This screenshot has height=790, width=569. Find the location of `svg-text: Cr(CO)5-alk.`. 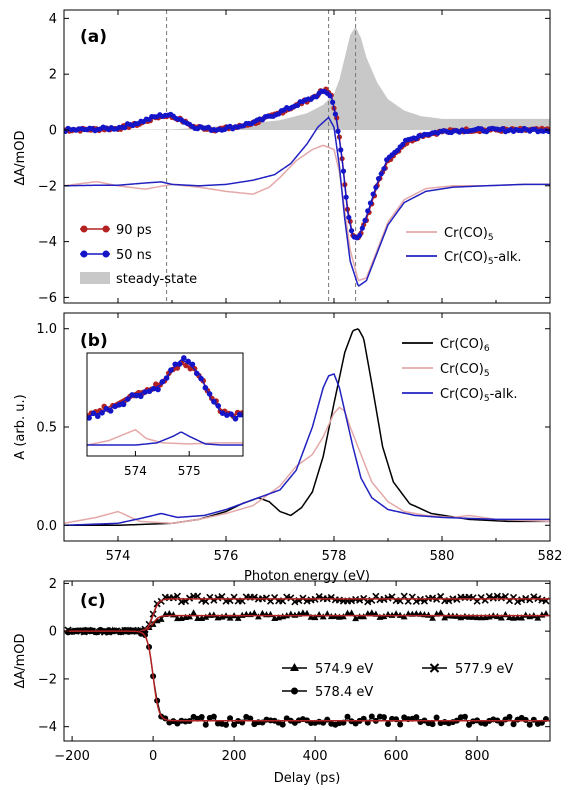

svg-text: Cr(CO)5-alk. is located at coordinates (479, 395).